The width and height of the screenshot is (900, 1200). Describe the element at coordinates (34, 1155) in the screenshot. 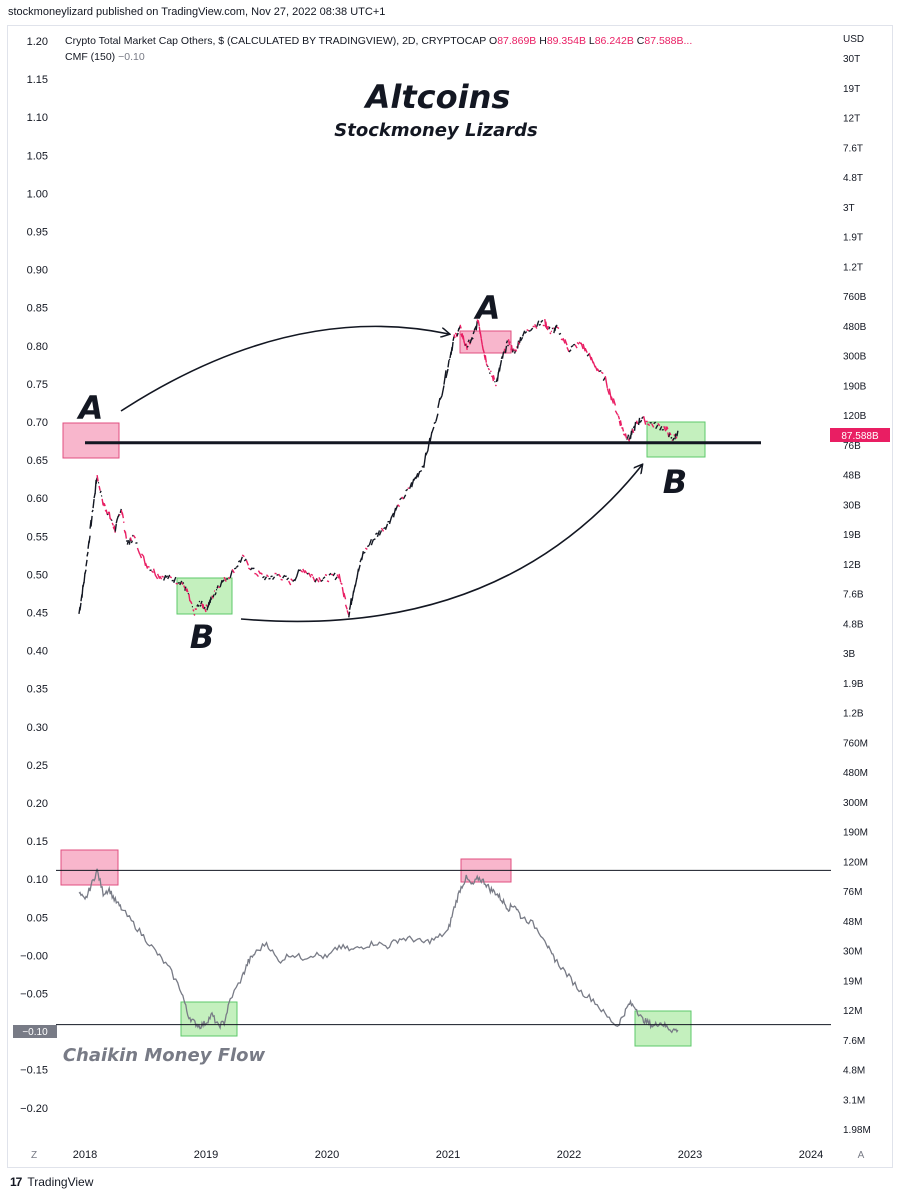

I see `timezone-icon: Z` at that location.